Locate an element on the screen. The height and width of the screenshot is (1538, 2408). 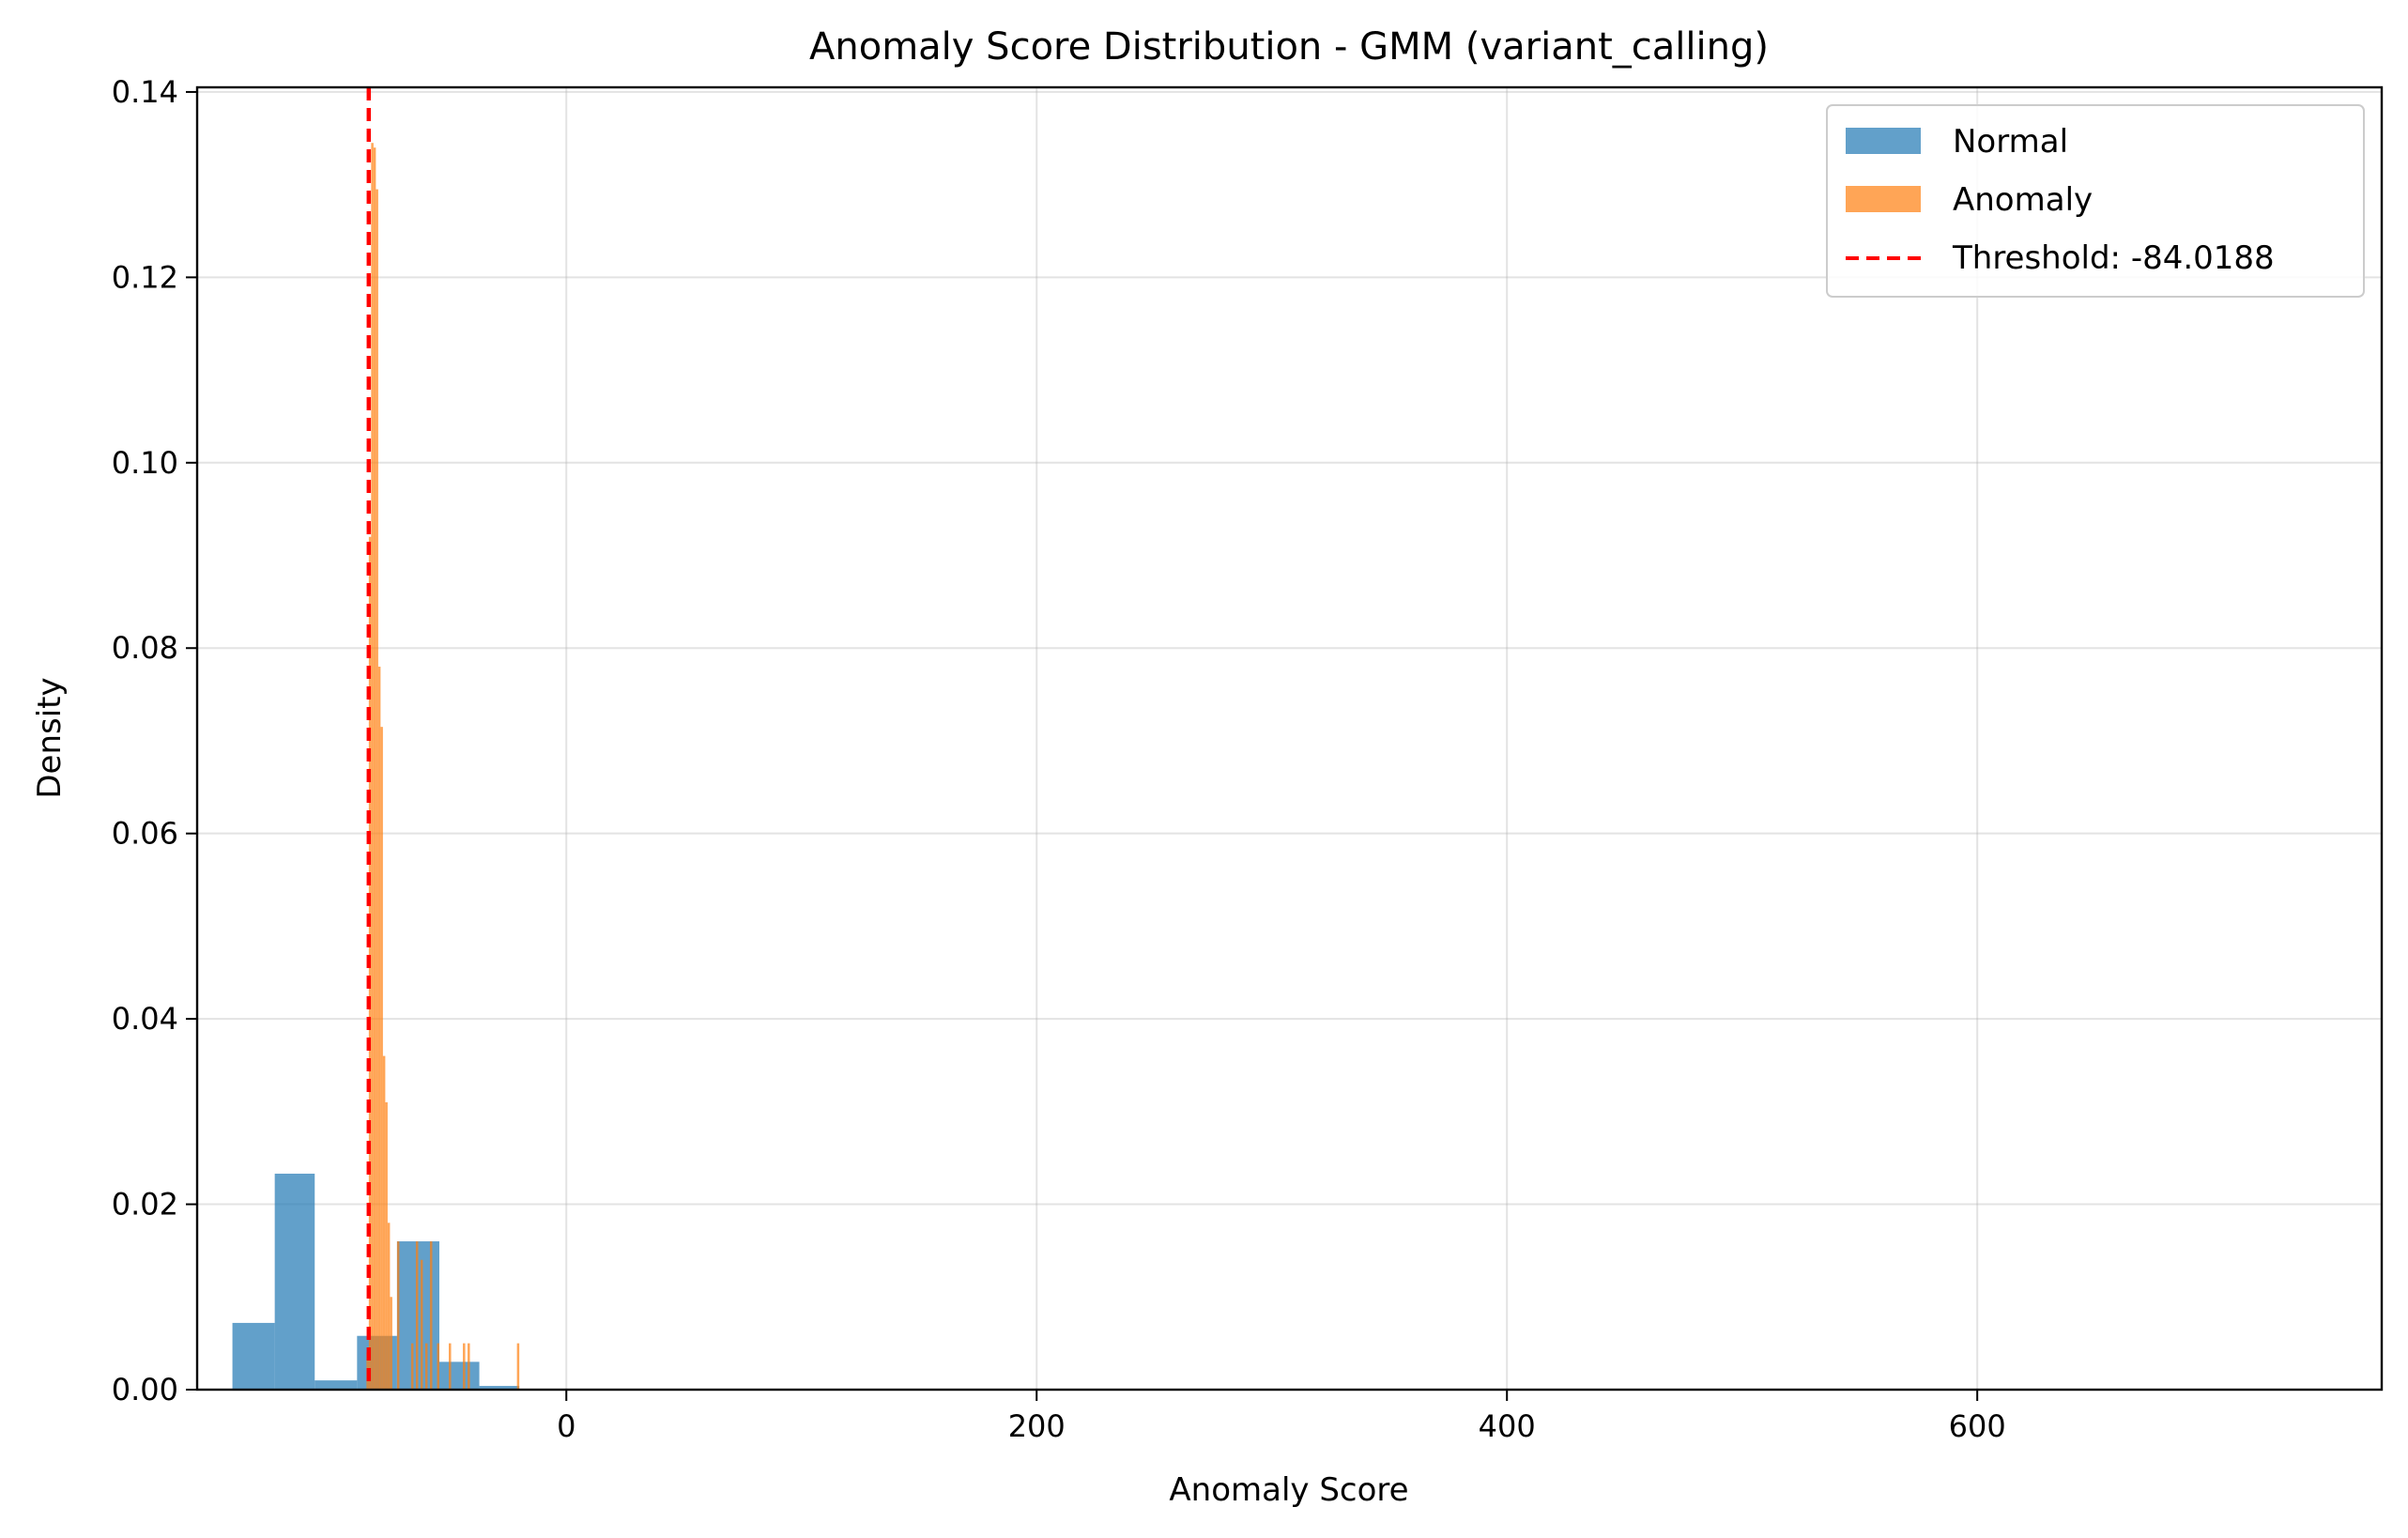
legend-label-normal: Normal is located at coordinates (2011, 142).